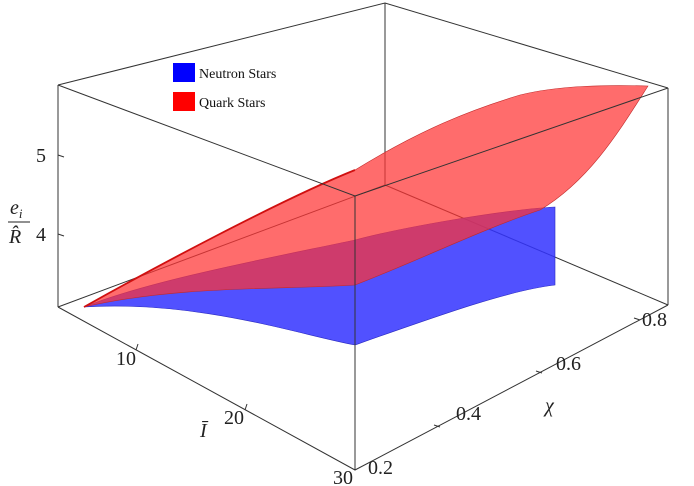 This screenshot has height=486, width=694. I want to click on x-axis: 10 20 30 Ī, so click(234, 414).